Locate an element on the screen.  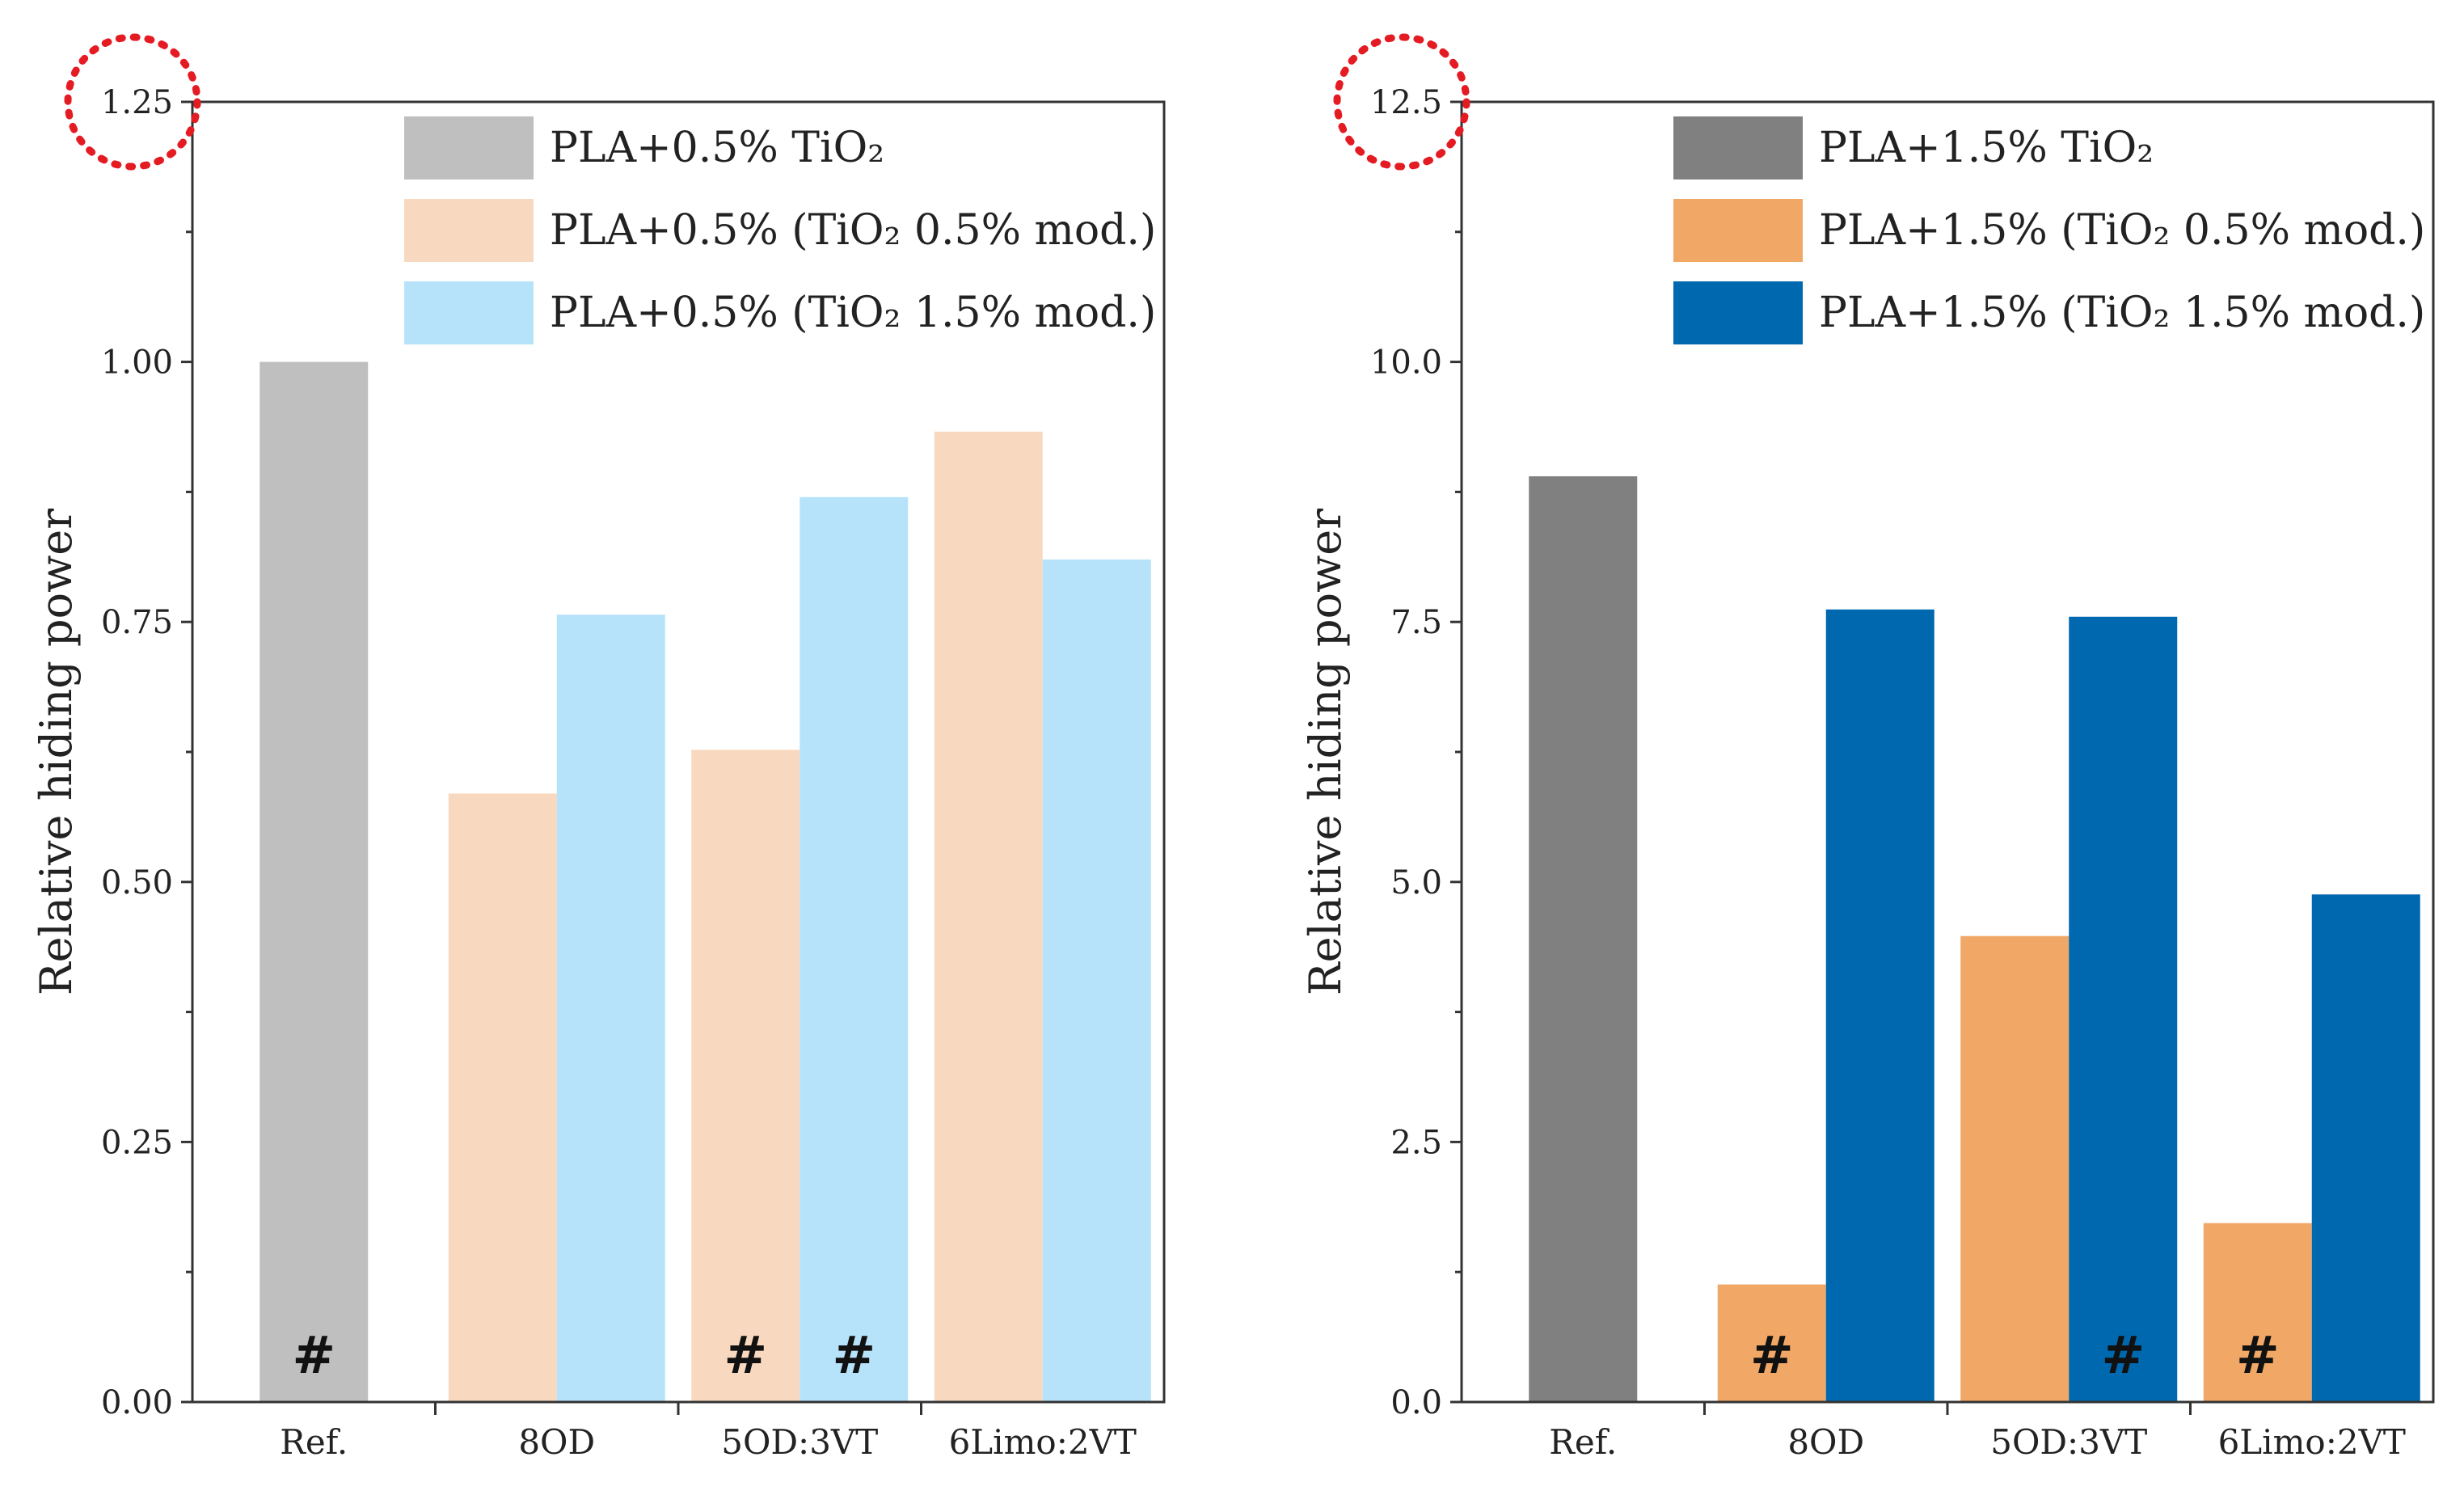
y-tick-label: 5.0 is located at coordinates (1416, 883).